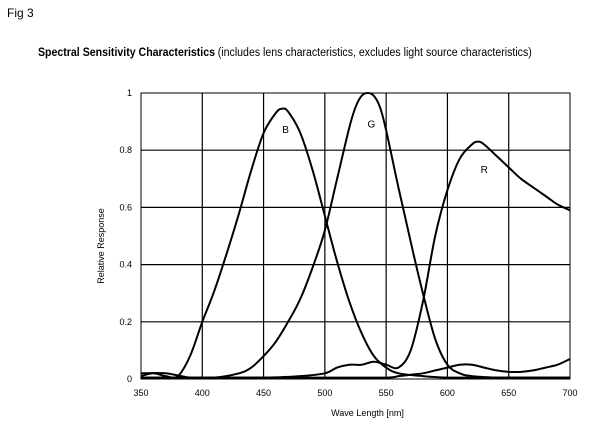 Image resolution: width=604 pixels, height=427 pixels. What do you see at coordinates (125, 322) in the screenshot?
I see `y-tick-label: 0.2` at bounding box center [125, 322].